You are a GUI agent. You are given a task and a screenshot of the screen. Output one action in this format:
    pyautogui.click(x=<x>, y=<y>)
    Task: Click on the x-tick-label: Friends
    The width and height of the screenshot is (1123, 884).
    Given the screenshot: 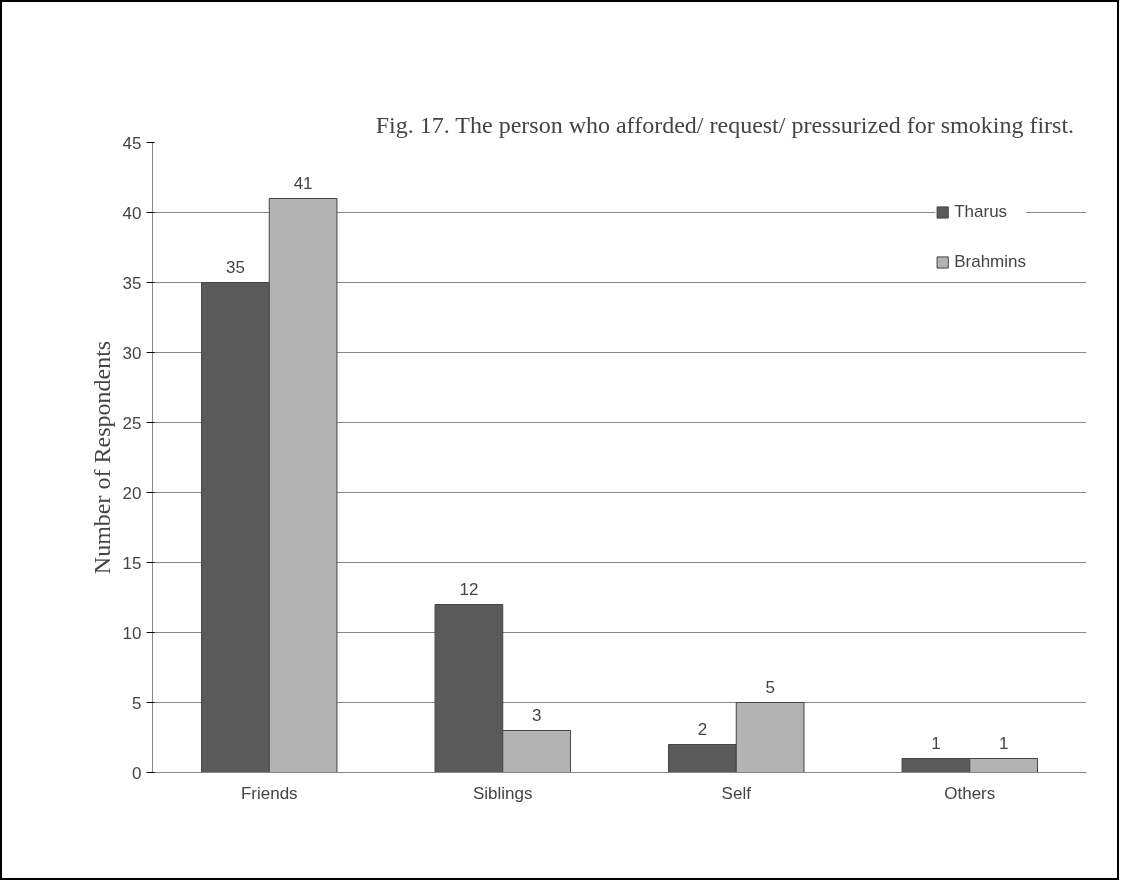 What is the action you would take?
    pyautogui.click(x=269, y=793)
    